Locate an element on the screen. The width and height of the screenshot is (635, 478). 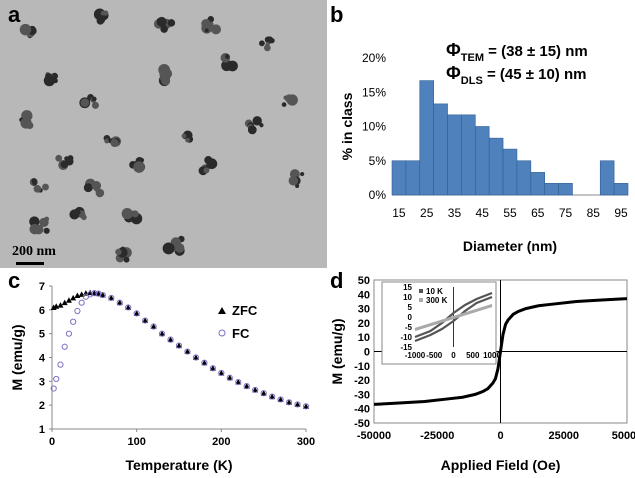
y-tick-label: 10% is located at coordinates (374, 127).